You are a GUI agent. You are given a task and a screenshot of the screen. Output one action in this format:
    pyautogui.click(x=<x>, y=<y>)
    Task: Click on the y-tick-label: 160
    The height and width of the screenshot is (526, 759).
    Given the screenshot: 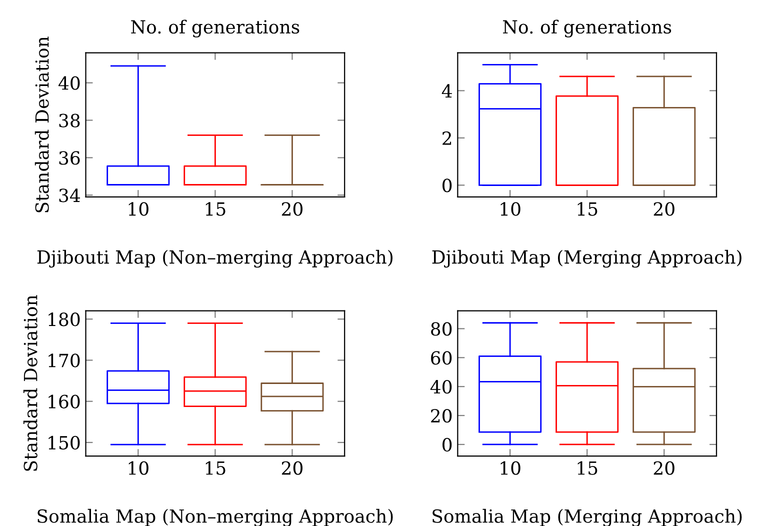 What is the action you would take?
    pyautogui.click(x=64, y=401)
    